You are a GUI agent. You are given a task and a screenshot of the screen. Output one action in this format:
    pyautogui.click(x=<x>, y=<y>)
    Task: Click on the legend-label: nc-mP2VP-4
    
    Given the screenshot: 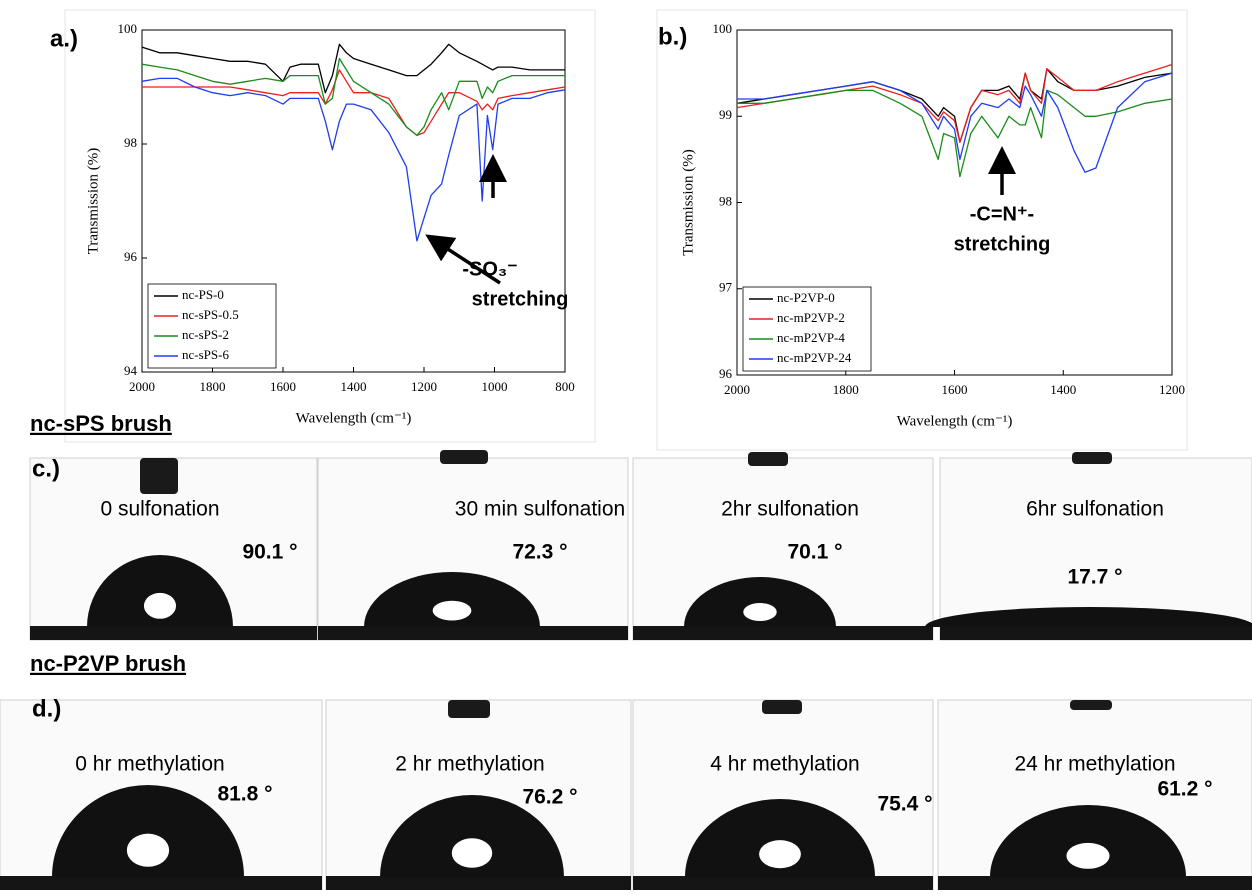 What is the action you would take?
    pyautogui.click(x=811, y=337)
    